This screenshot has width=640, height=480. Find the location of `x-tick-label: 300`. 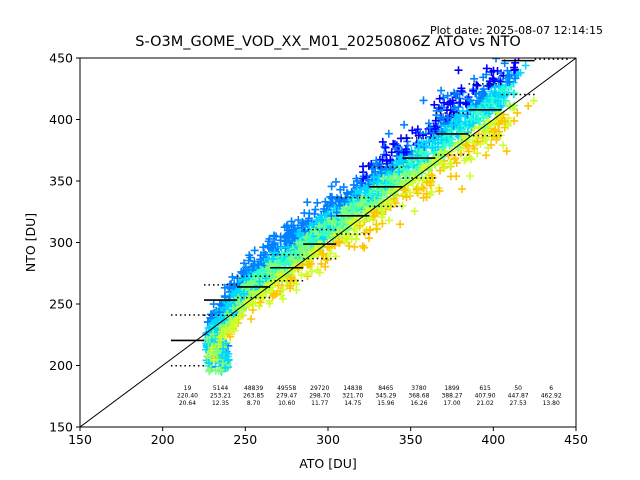

x-tick-label: 300 is located at coordinates (328, 439).